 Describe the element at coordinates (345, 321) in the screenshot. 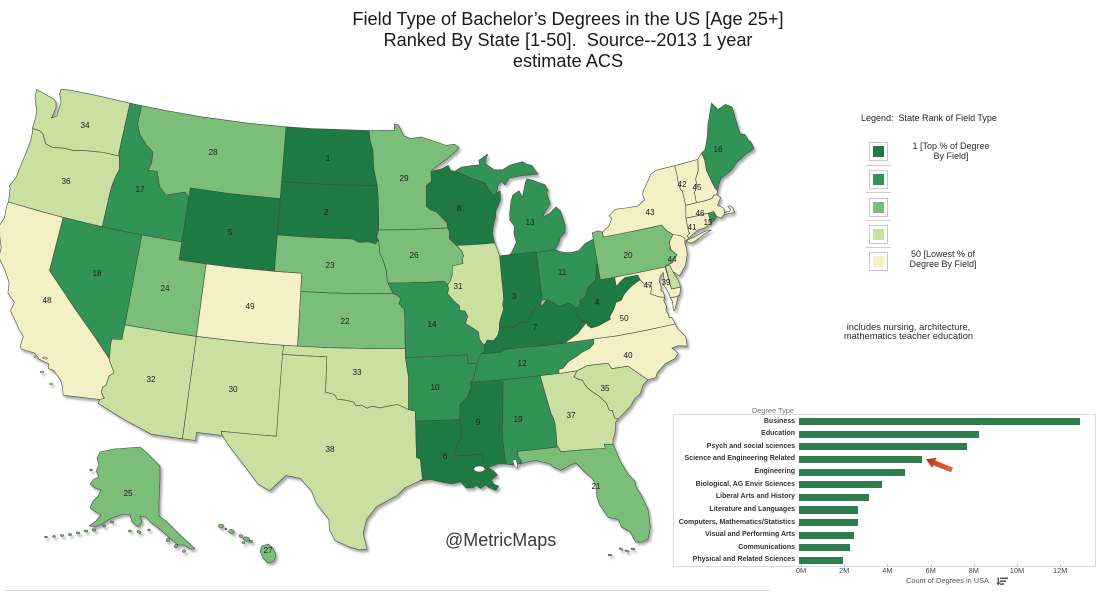

I see `svg-text: 22` at that location.